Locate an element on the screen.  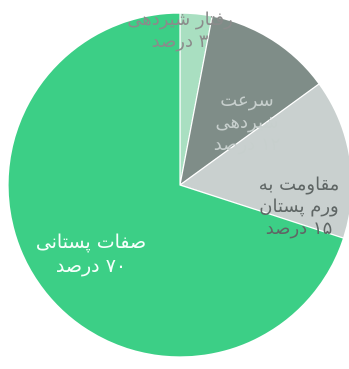
slice-label-3-line-0: صفات پستانی is located at coordinates (91, 242).